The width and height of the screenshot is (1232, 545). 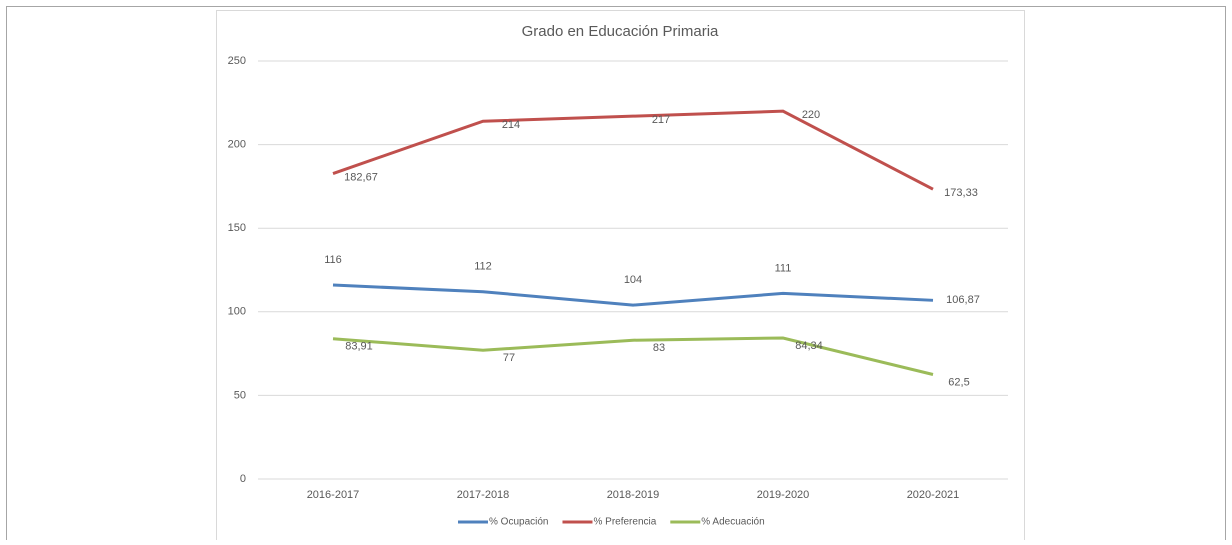 What do you see at coordinates (624, 522) in the screenshot?
I see `legend-label: % Preferencia` at bounding box center [624, 522].